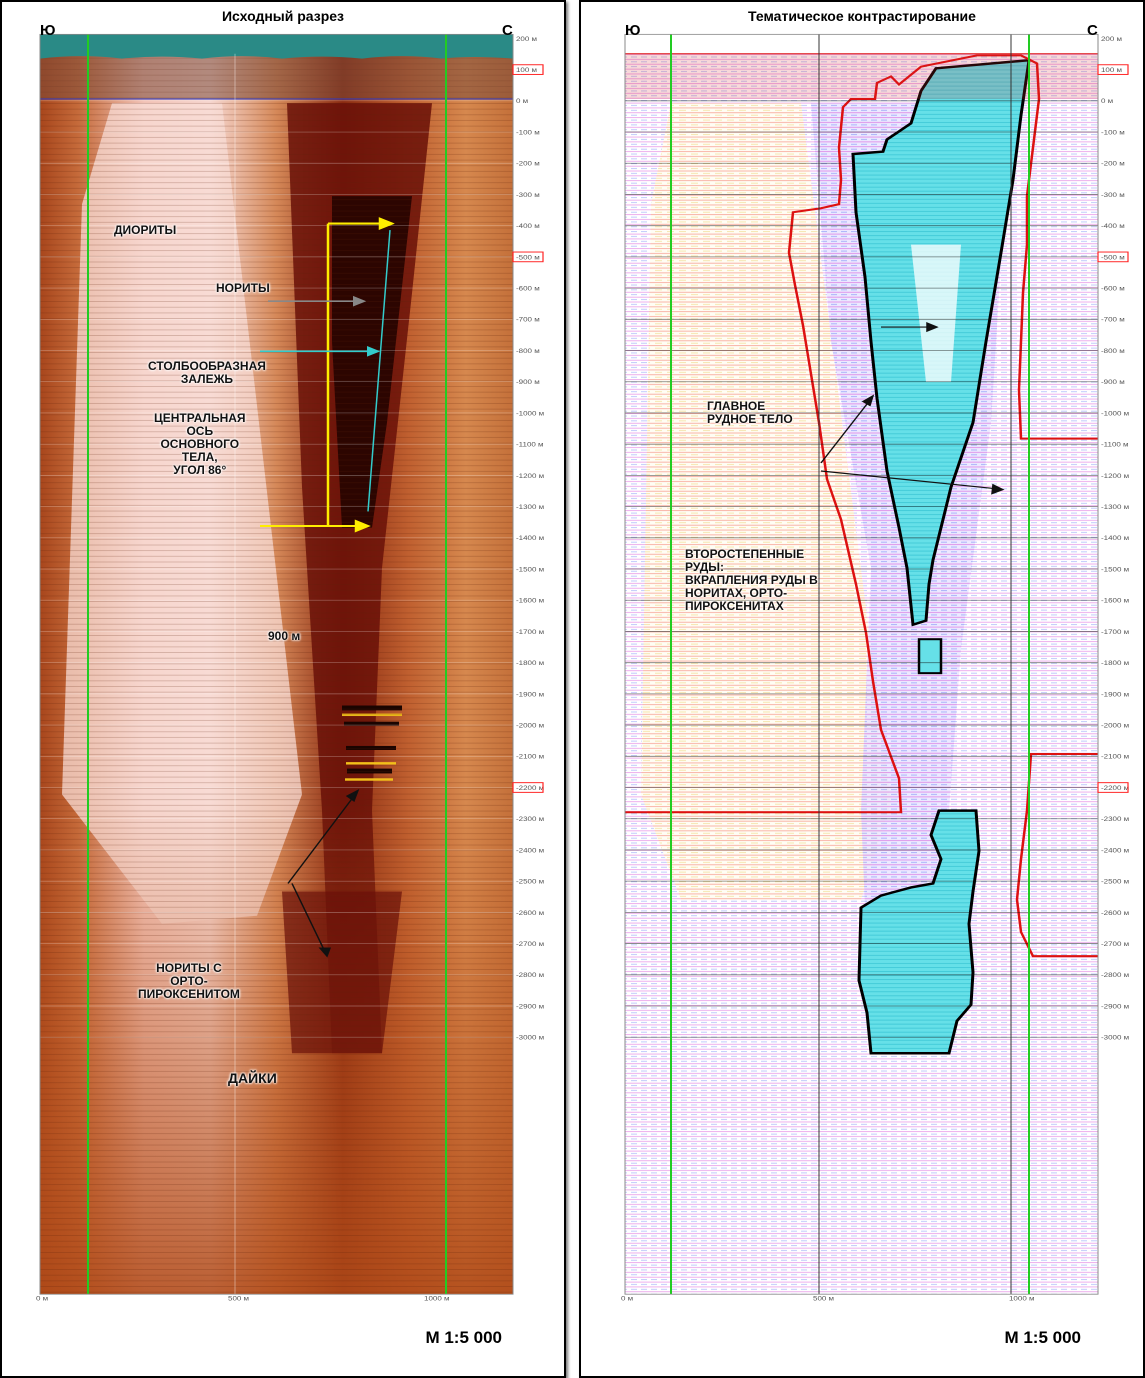 This screenshot has width=1145, height=1378. Describe the element at coordinates (379, 370) in the screenshot. I see `central-axis-line` at that location.